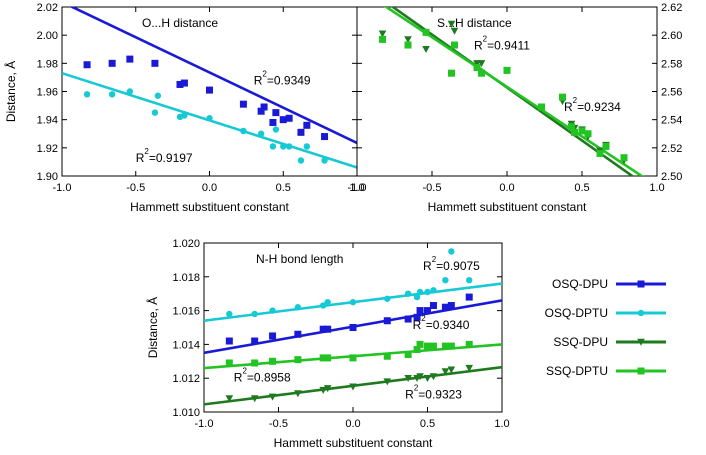 The width and height of the screenshot is (706, 455). I want to click on y-tick-label: 2.62, so click(671, 8).